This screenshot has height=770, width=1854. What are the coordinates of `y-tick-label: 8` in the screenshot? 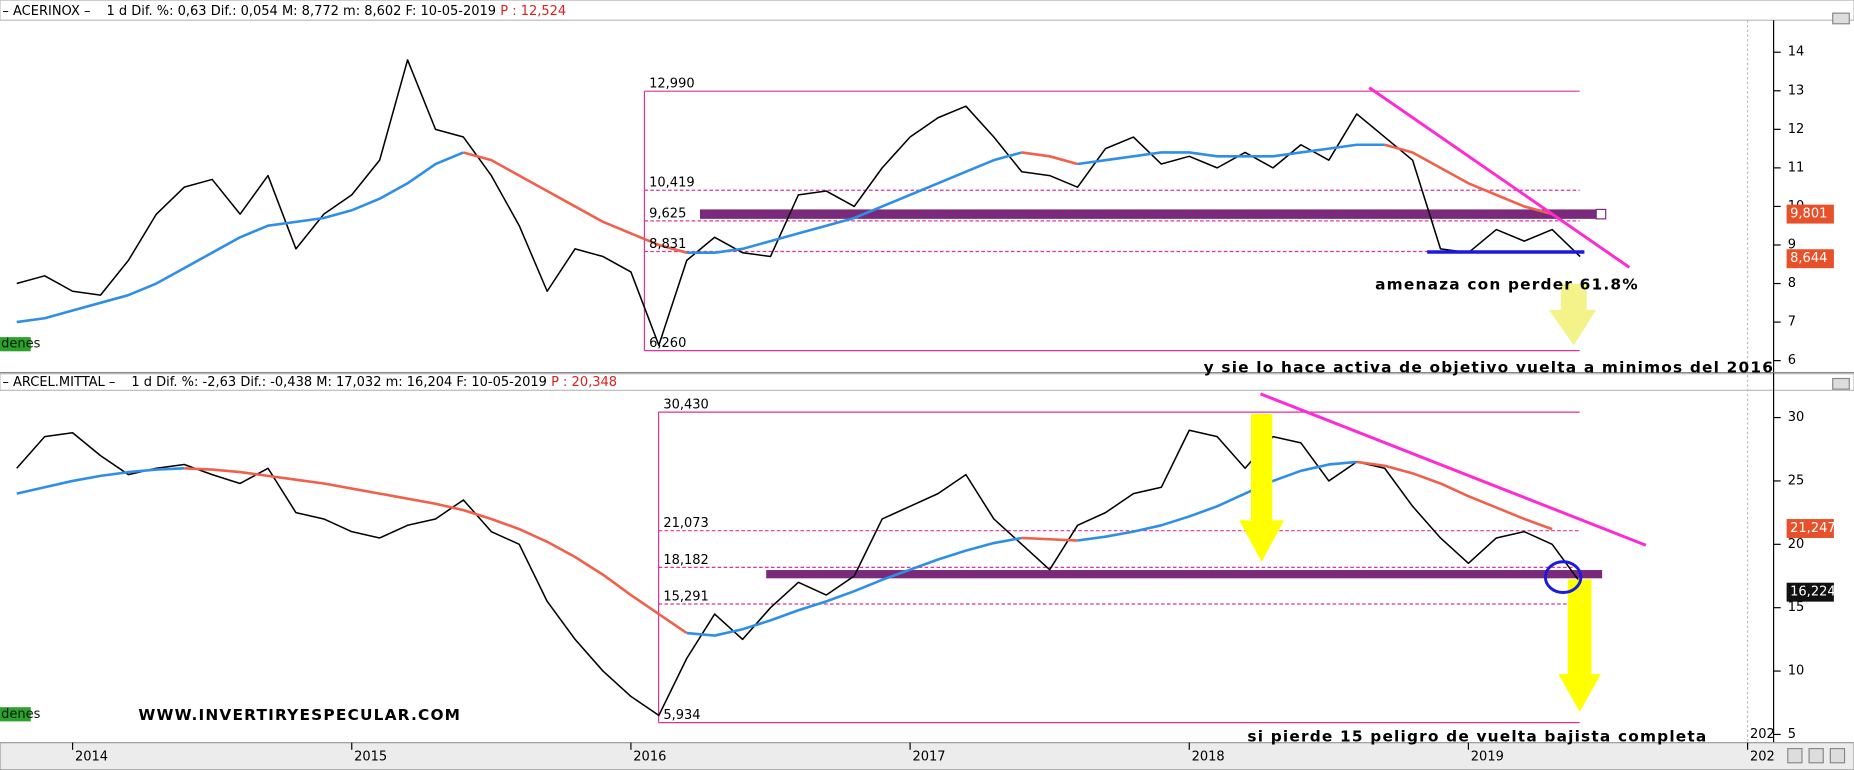 It's located at (1792, 283).